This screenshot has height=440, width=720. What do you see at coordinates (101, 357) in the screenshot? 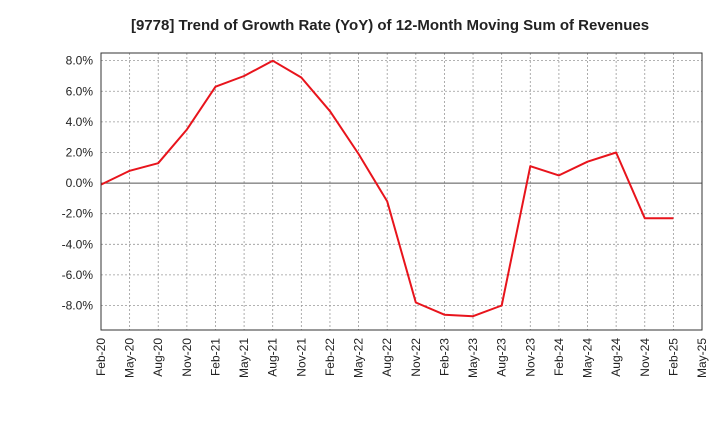
I see `x-tick-label: Feb-20` at bounding box center [101, 357].